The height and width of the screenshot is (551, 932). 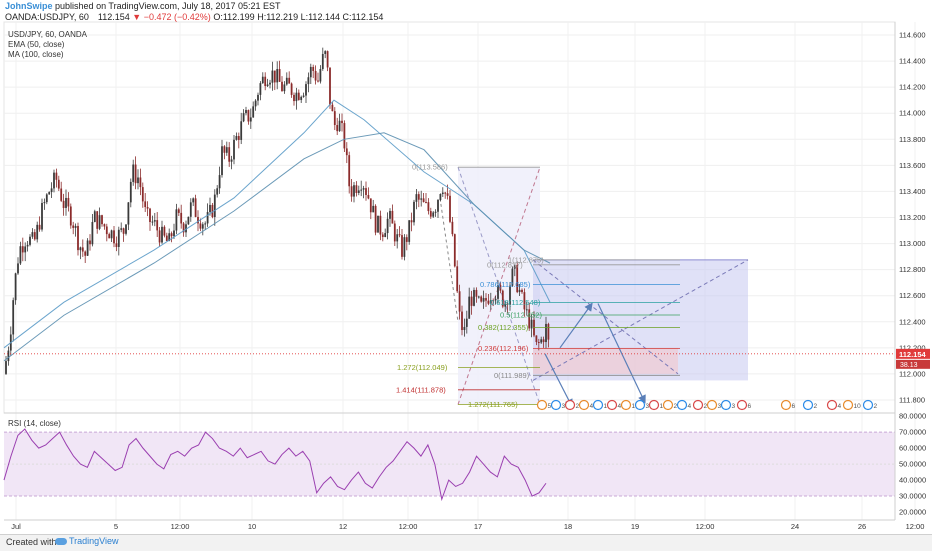 What do you see at coordinates (640, 320) in the screenshot?
I see `projection-diagonal` at bounding box center [640, 320].